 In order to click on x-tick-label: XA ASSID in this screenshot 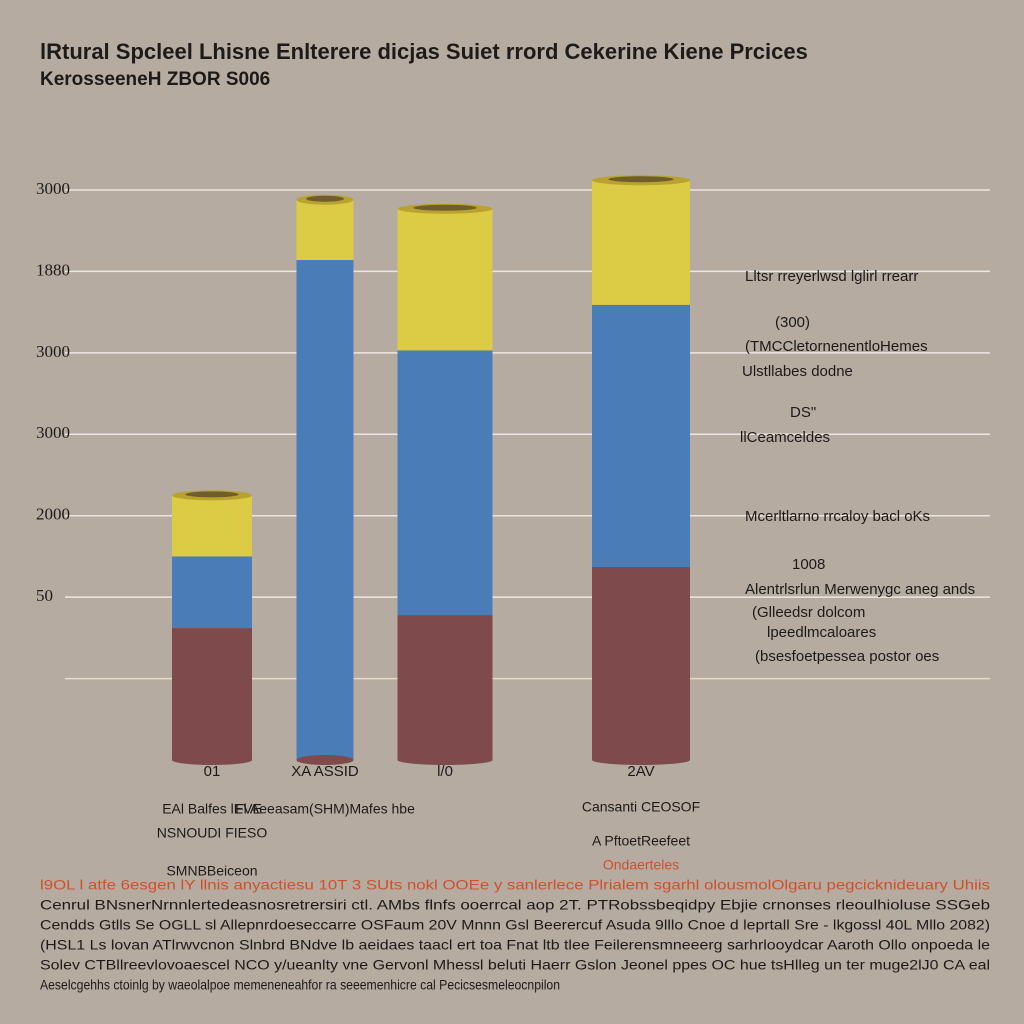, I will do `click(325, 771)`.